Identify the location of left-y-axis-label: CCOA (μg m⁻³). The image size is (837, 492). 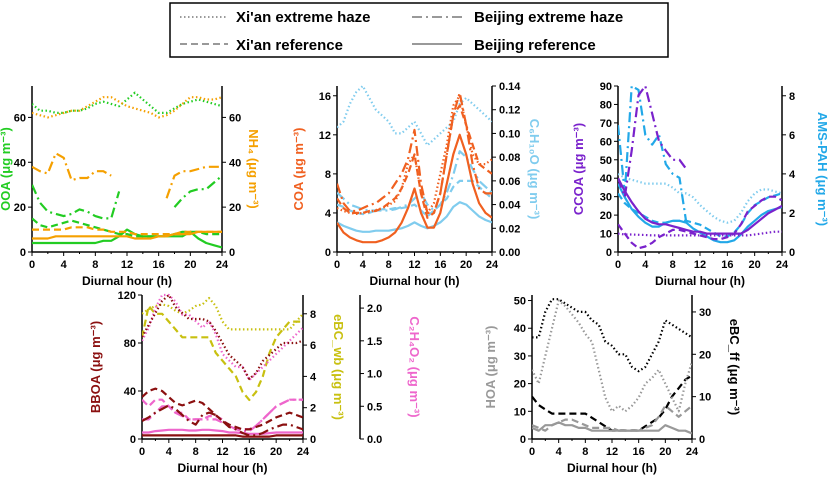
(578, 169).